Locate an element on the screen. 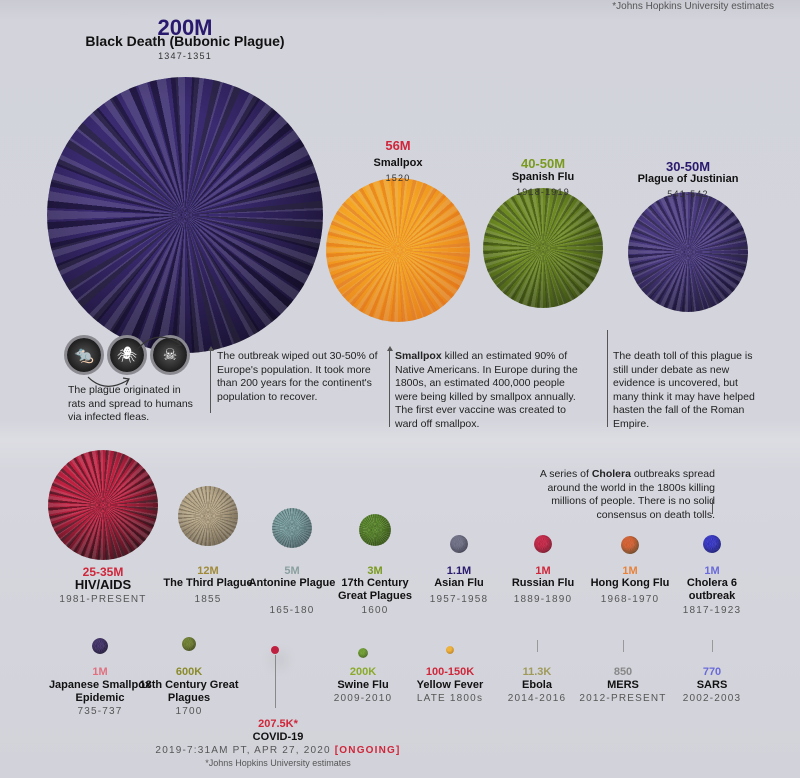 This screenshot has width=800, height=778. years: 1347-1351 is located at coordinates (185, 56).